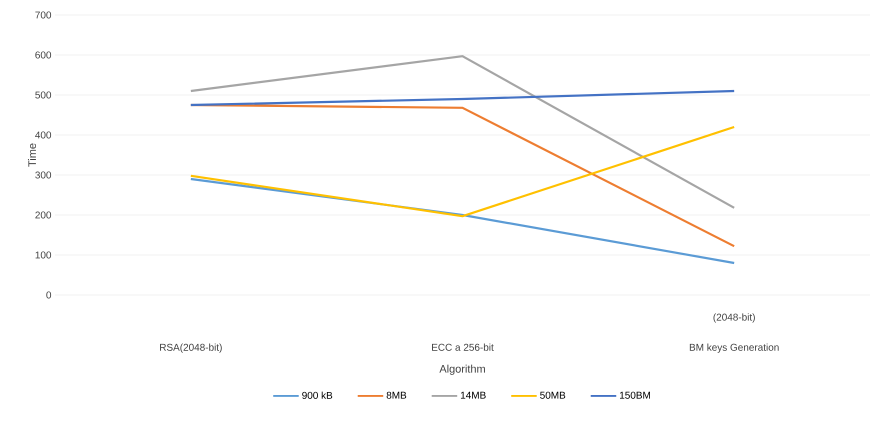 The width and height of the screenshot is (874, 438). What do you see at coordinates (43, 135) in the screenshot?
I see `y-tick-label: 400` at bounding box center [43, 135].